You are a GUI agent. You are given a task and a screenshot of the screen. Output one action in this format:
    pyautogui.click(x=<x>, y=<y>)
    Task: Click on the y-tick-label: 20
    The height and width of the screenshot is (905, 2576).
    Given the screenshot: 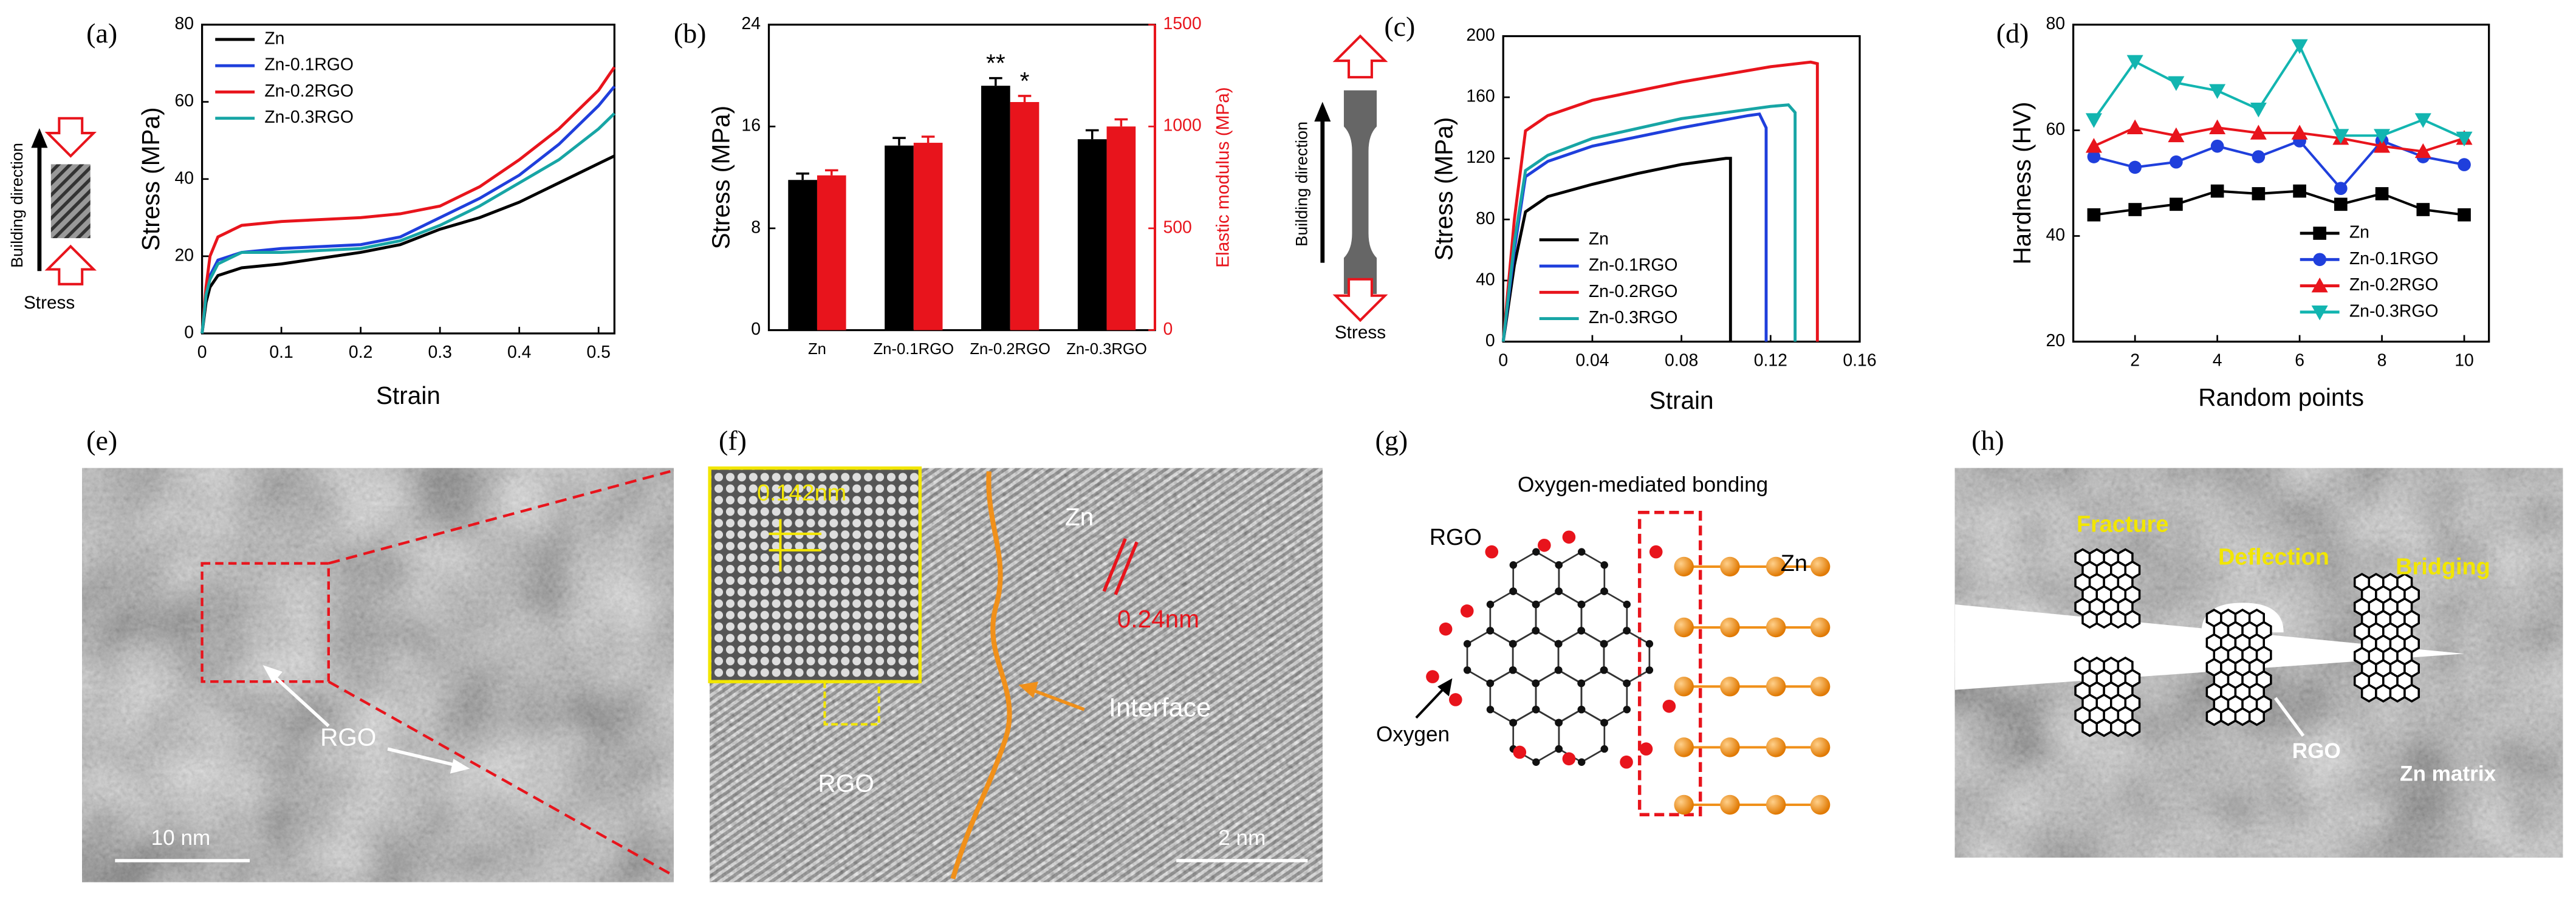 What is the action you would take?
    pyautogui.click(x=184, y=255)
    